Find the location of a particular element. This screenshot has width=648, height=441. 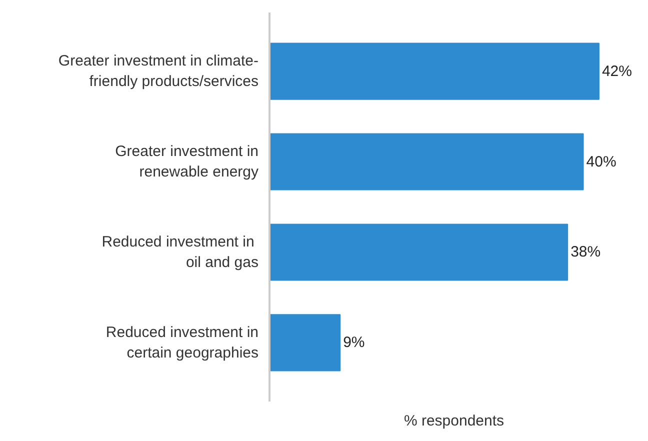

y-tick-label: Reduced investment in certain geographies is located at coordinates (182, 343).